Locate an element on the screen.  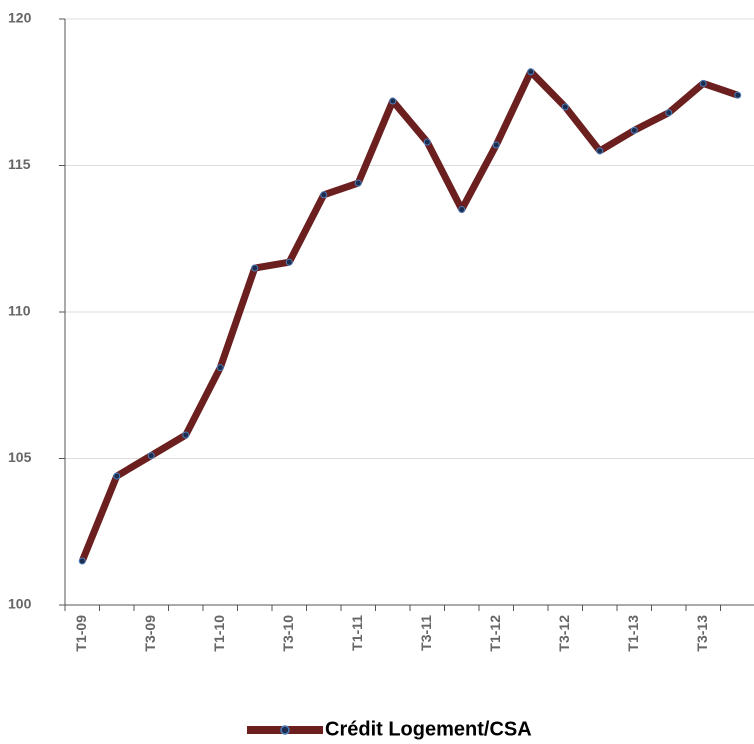
legend-marker is located at coordinates (285, 730).